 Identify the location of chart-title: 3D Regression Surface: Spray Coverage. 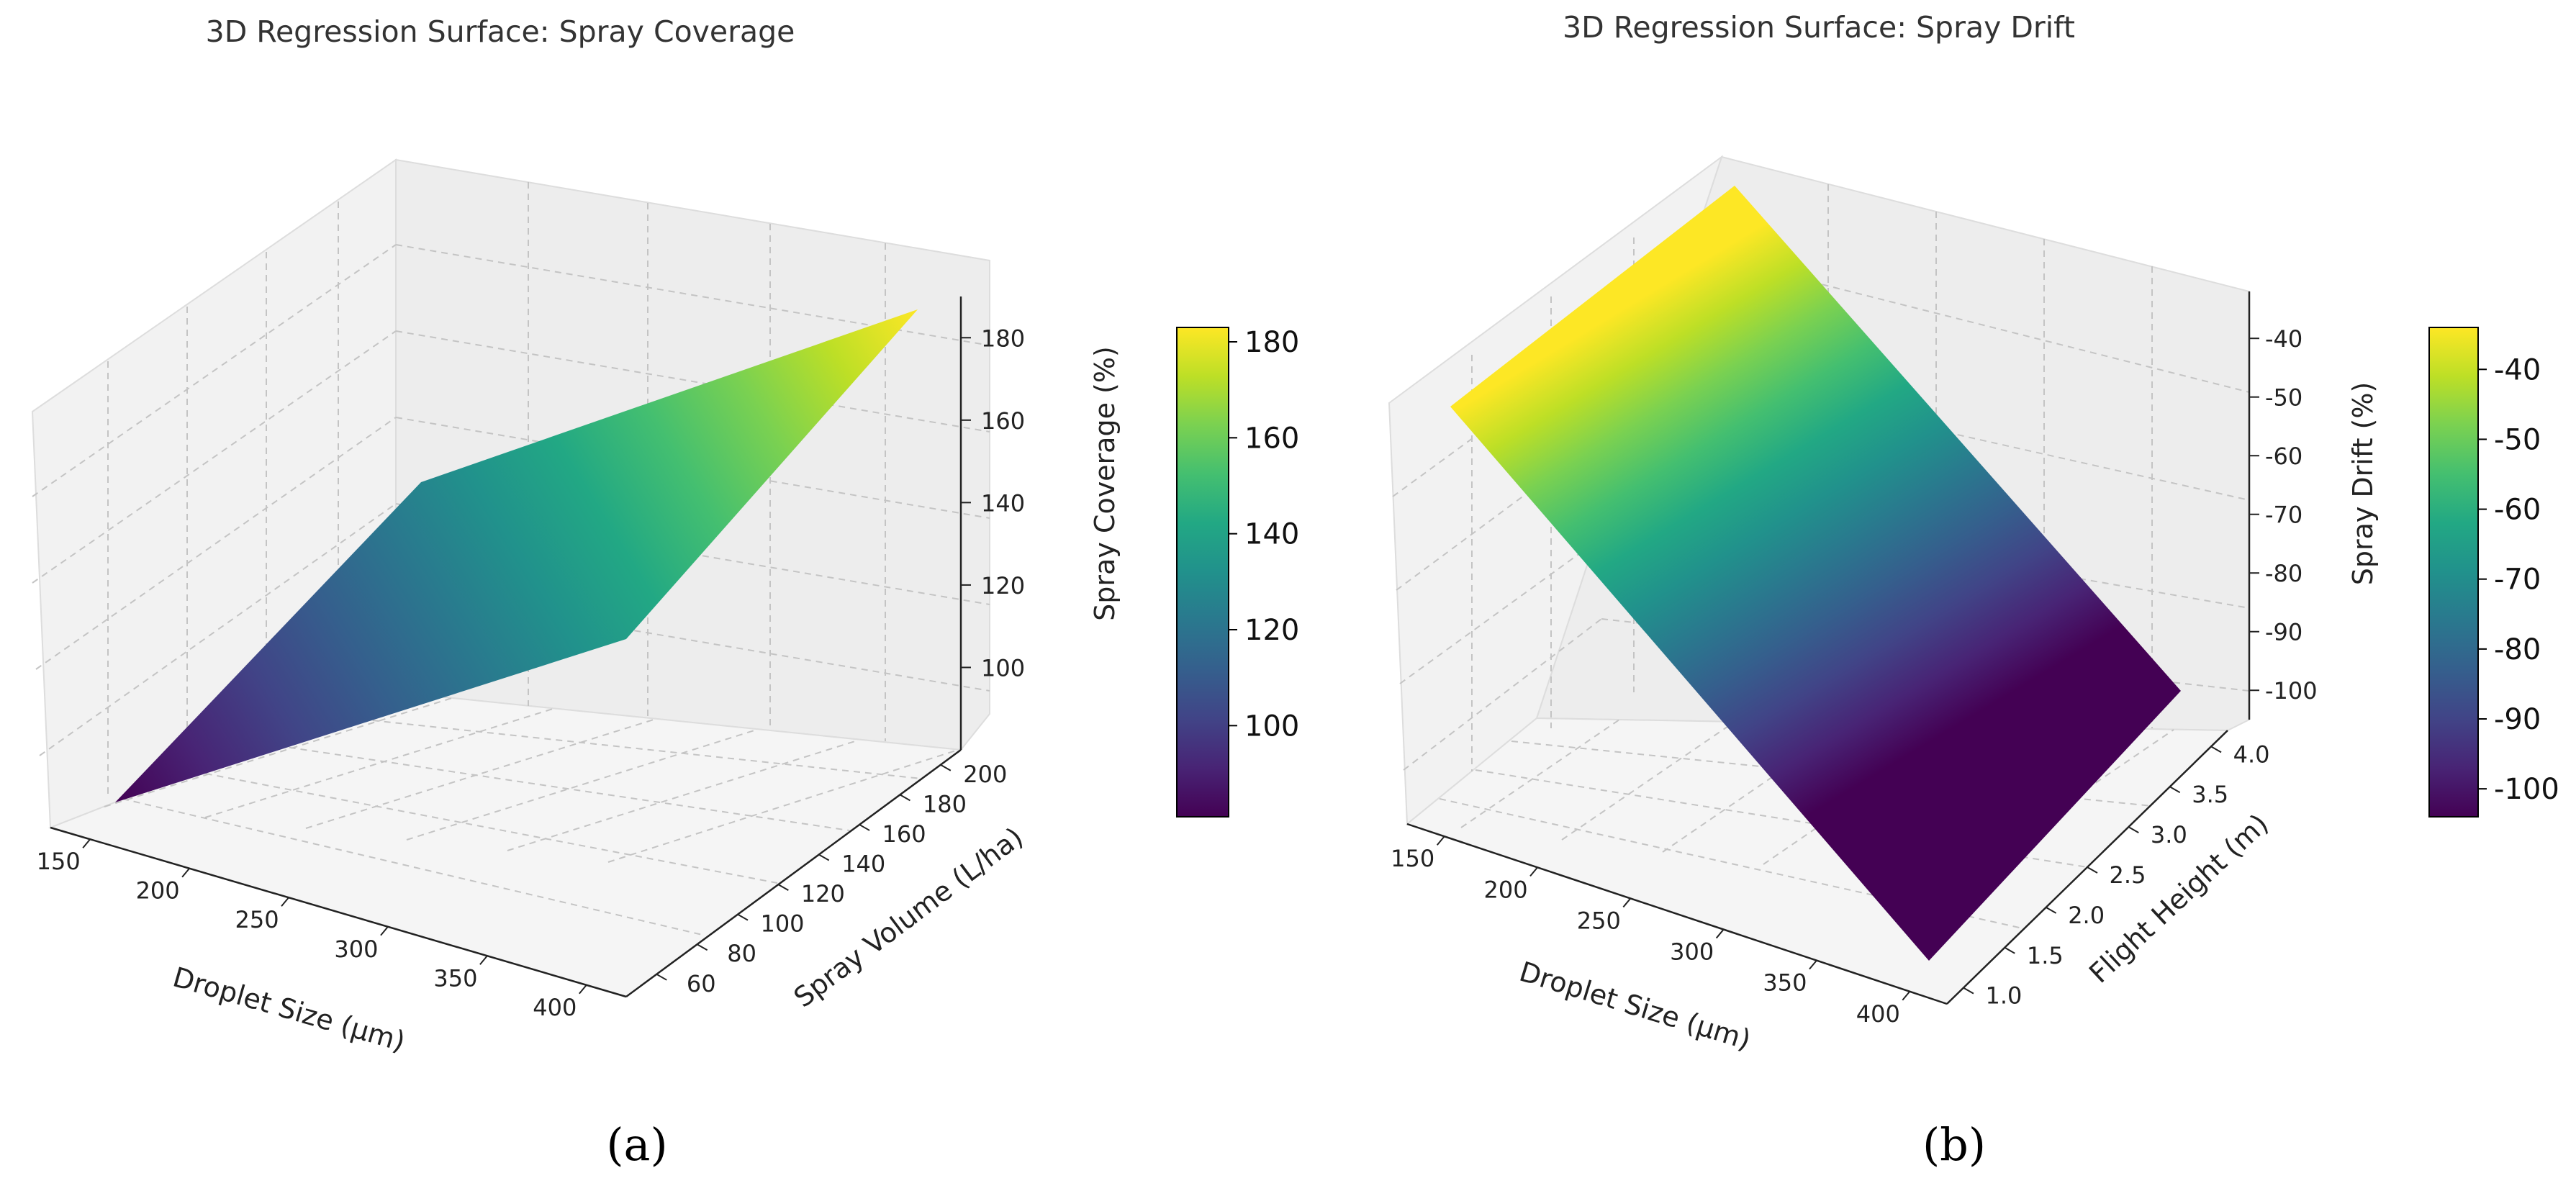
(501, 31).